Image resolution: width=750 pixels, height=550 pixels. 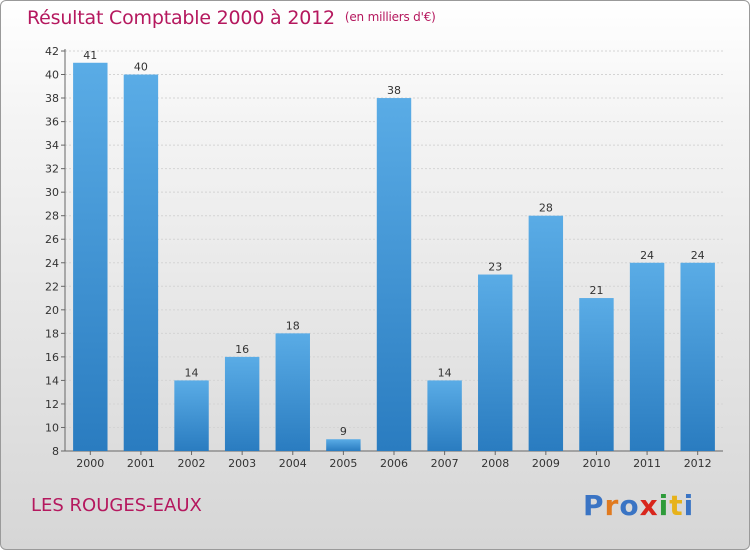 What do you see at coordinates (698, 463) in the screenshot?
I see `x-tick-label-2012: 2012` at bounding box center [698, 463].